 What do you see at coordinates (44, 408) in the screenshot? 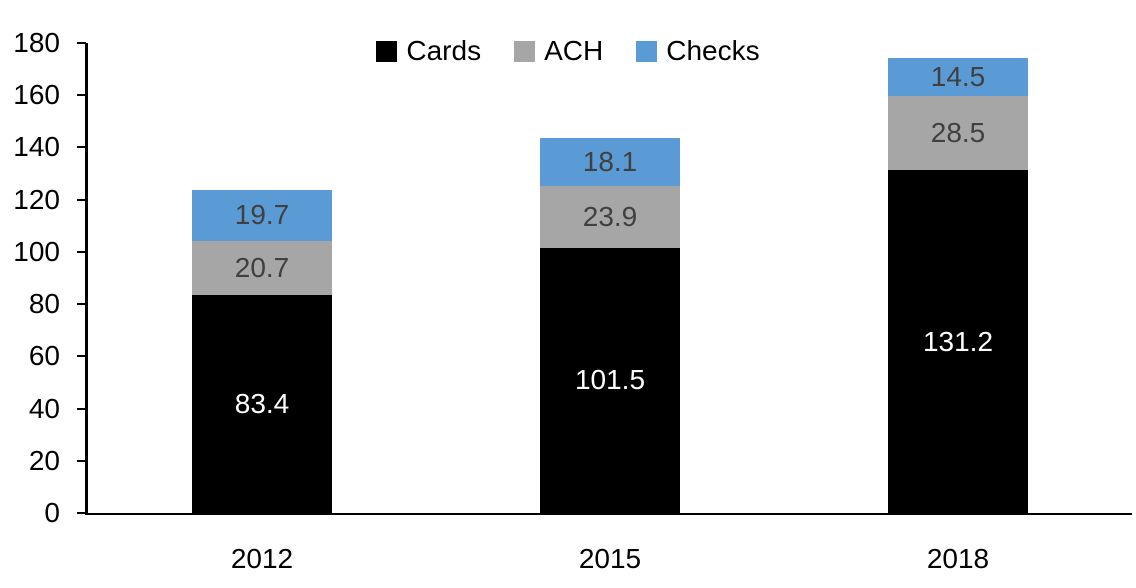
I see `y-tick-label: 40` at bounding box center [44, 408].